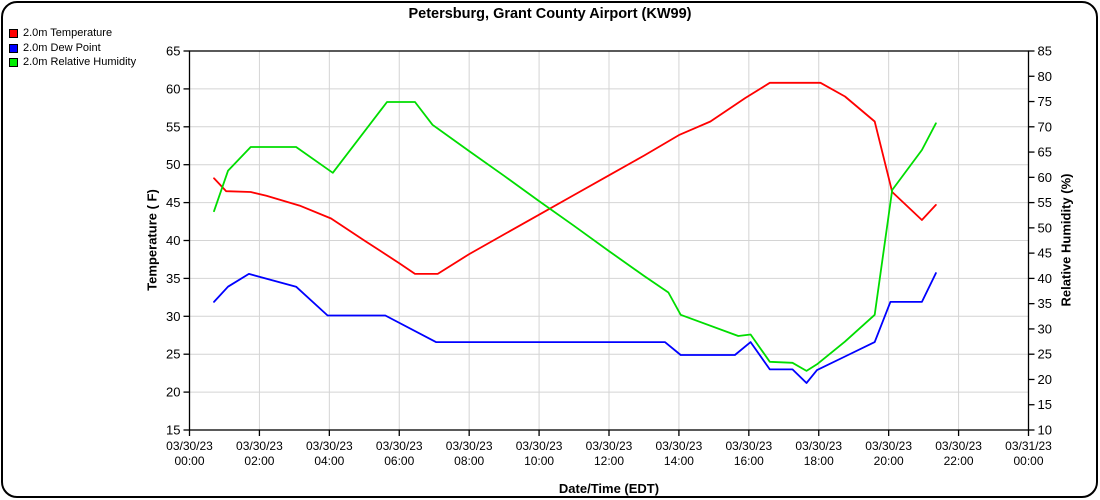  What do you see at coordinates (173, 392) in the screenshot?
I see `left-tick-label: 20` at bounding box center [173, 392].